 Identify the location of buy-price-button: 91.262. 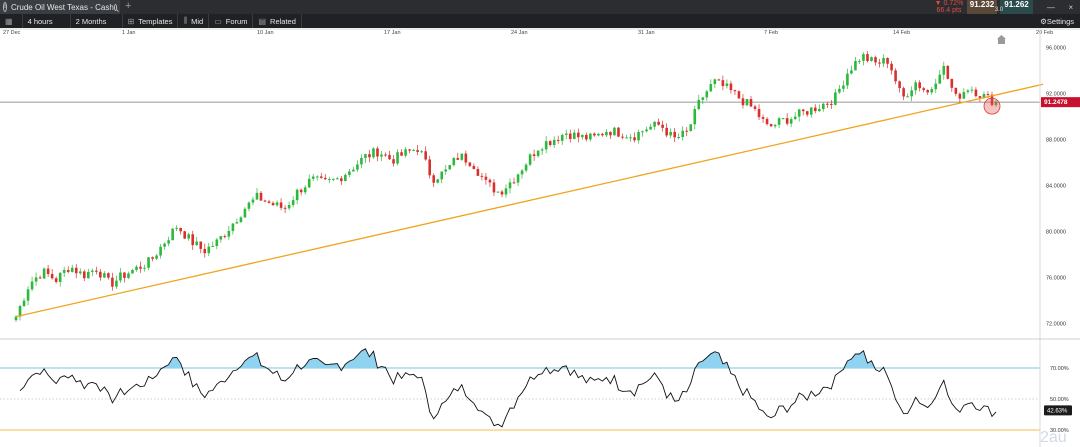
(1016, 7).